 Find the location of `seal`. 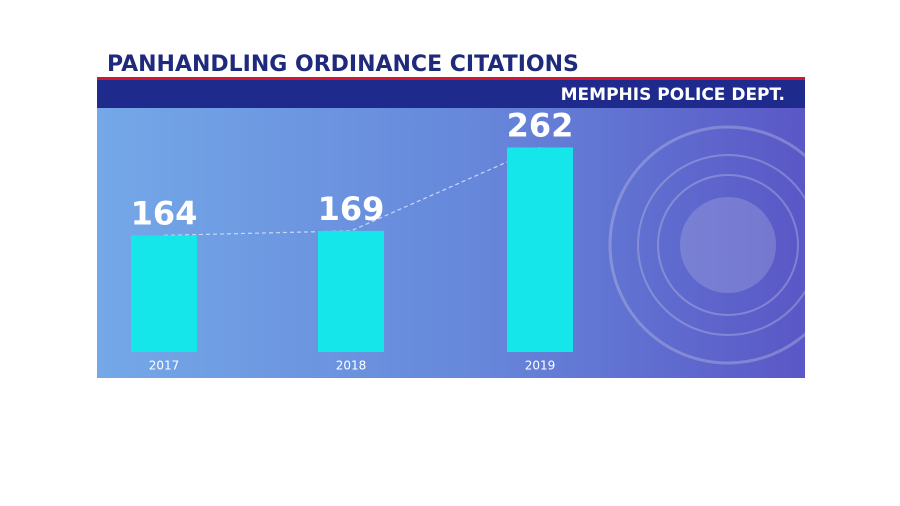

seal is located at coordinates (706, 245).